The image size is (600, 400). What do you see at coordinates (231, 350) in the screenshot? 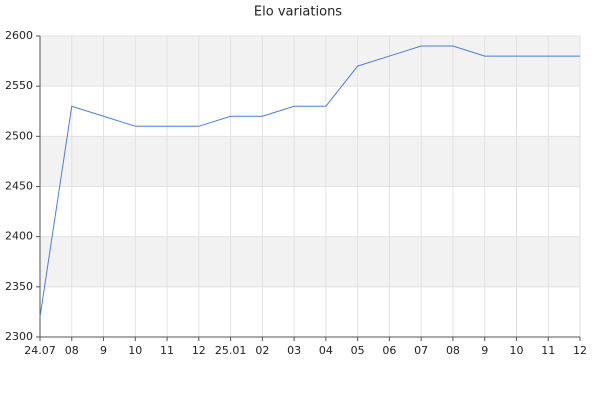
I see `x-tick-label: 25.01` at bounding box center [231, 350].